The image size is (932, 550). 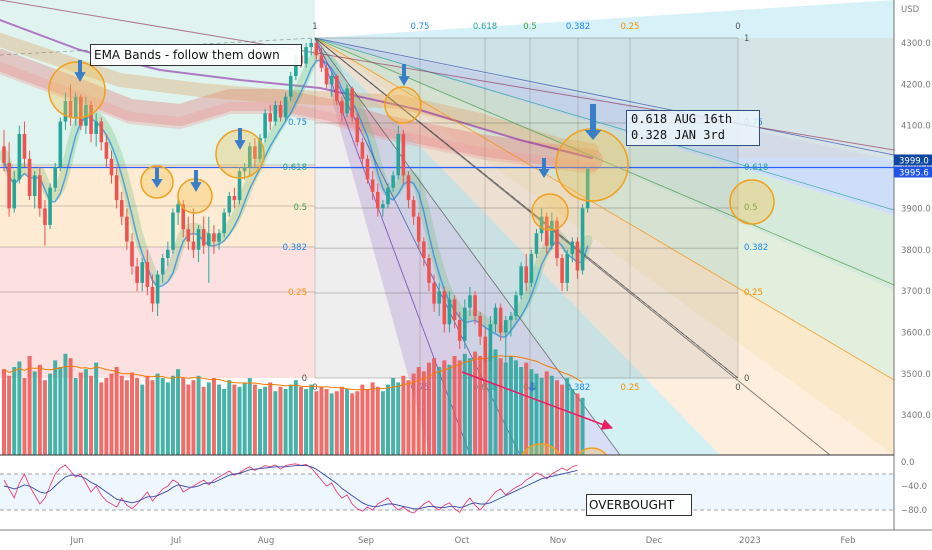 I want to click on fib-top-label-3: 0.5, so click(x=530, y=27).